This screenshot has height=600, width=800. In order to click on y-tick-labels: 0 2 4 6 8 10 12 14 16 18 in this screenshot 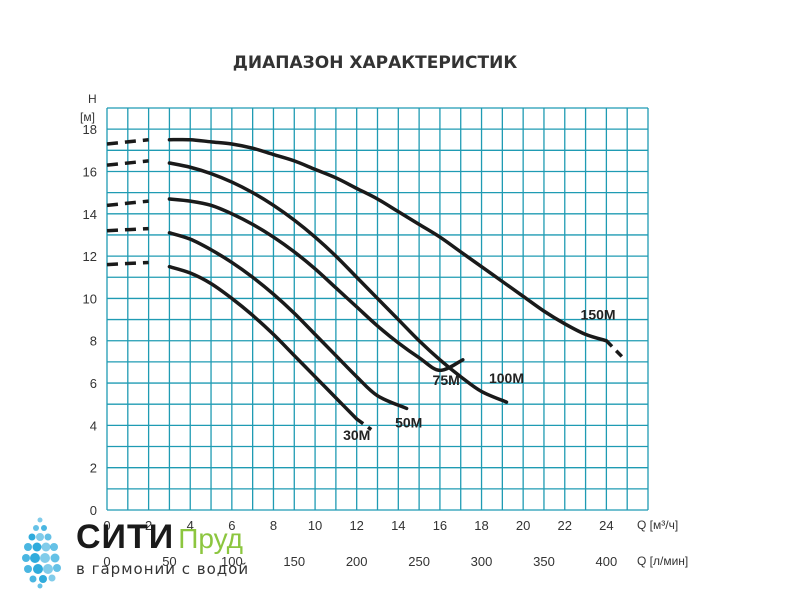, I will do `click(90, 320)`.